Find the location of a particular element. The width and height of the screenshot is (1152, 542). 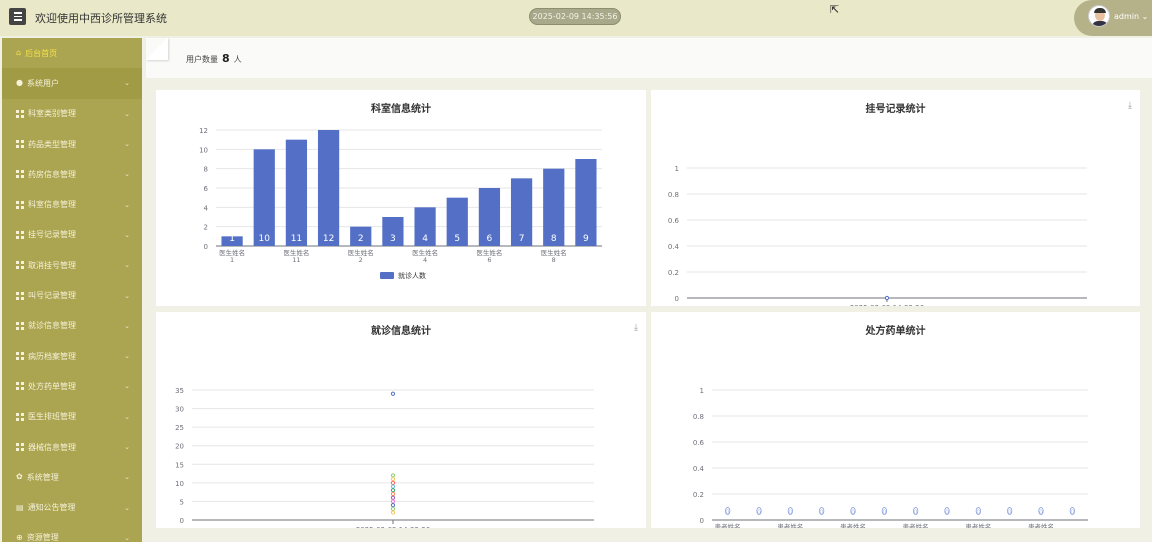

y-tick-label: 0.8 is located at coordinates (698, 417).